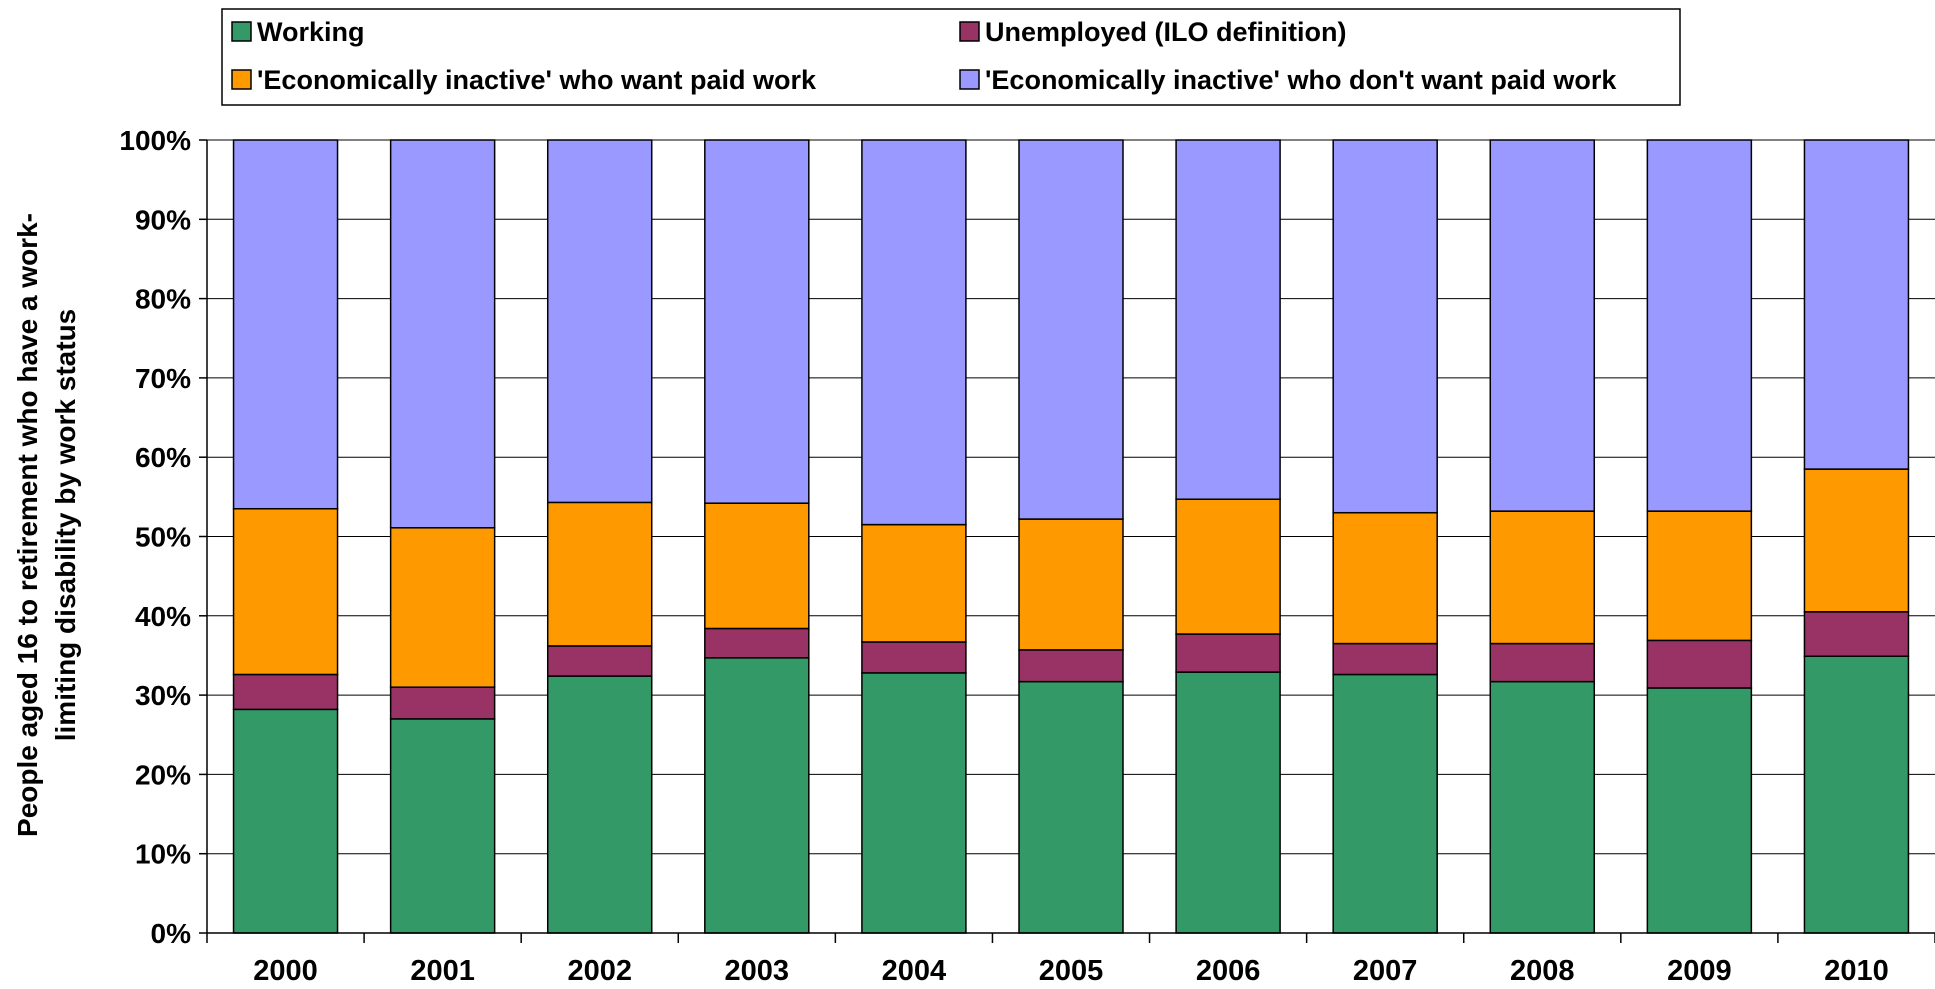 The image size is (1935, 989). What do you see at coordinates (1071, 969) in the screenshot?
I see `x-tick-label: 2005` at bounding box center [1071, 969].